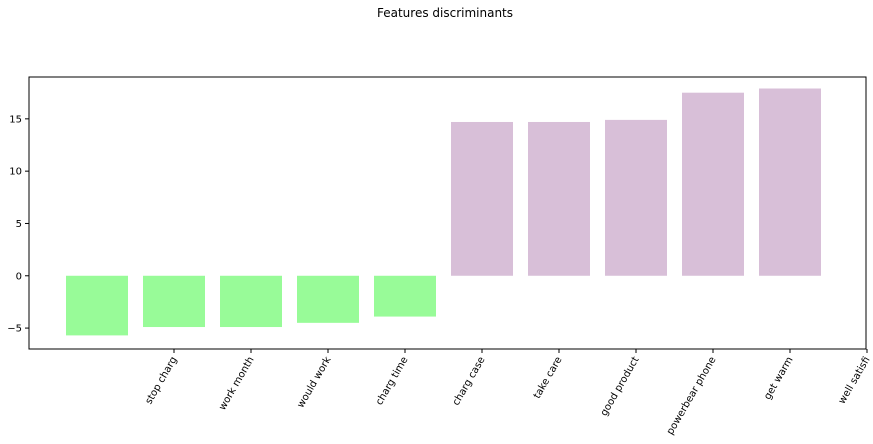  I want to click on x-tick-label-good-product: good product, so click(620, 386).